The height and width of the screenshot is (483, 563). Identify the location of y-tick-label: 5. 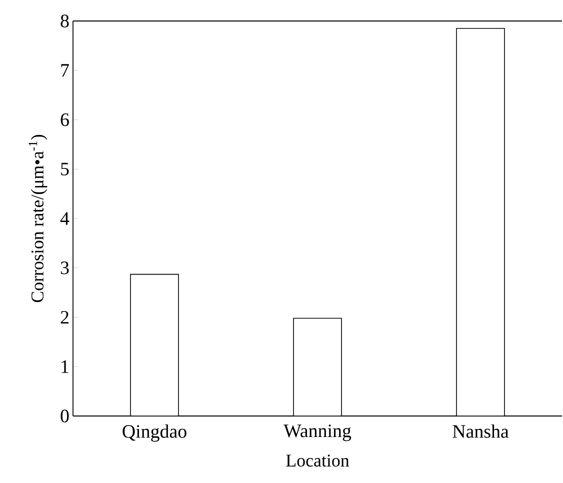
(65, 169).